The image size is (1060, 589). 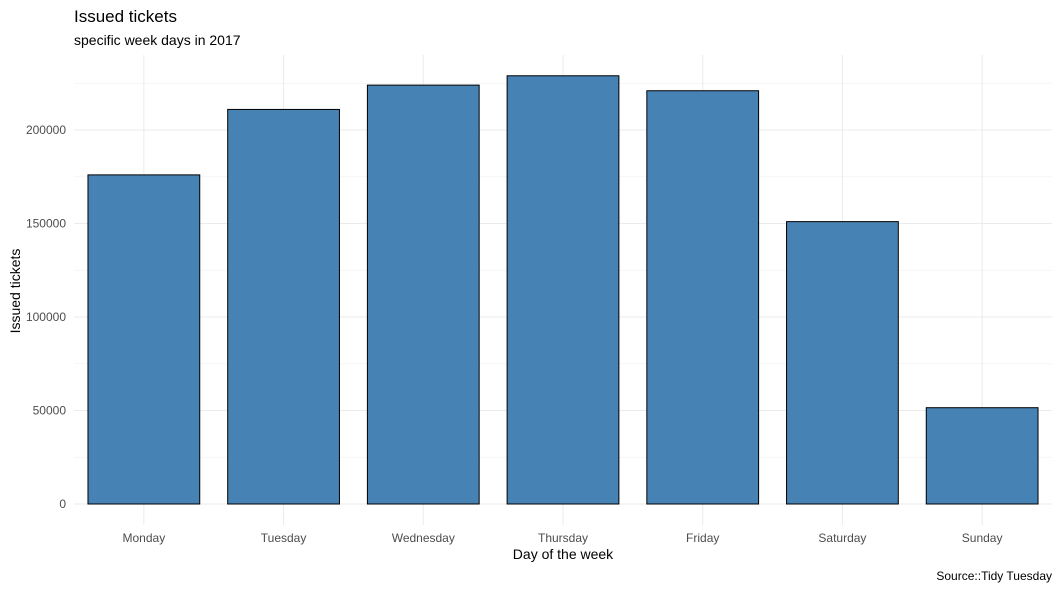 What do you see at coordinates (842, 538) in the screenshot?
I see `x-tick-label: Saturday` at bounding box center [842, 538].